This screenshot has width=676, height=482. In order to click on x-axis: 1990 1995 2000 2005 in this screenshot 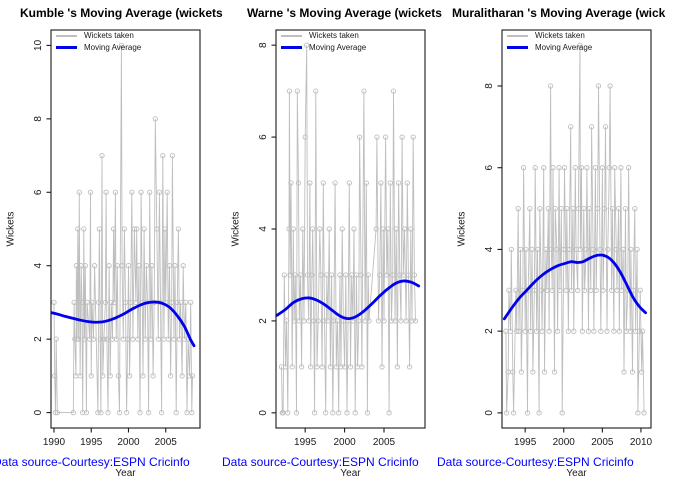, I will do `click(110, 438)`.